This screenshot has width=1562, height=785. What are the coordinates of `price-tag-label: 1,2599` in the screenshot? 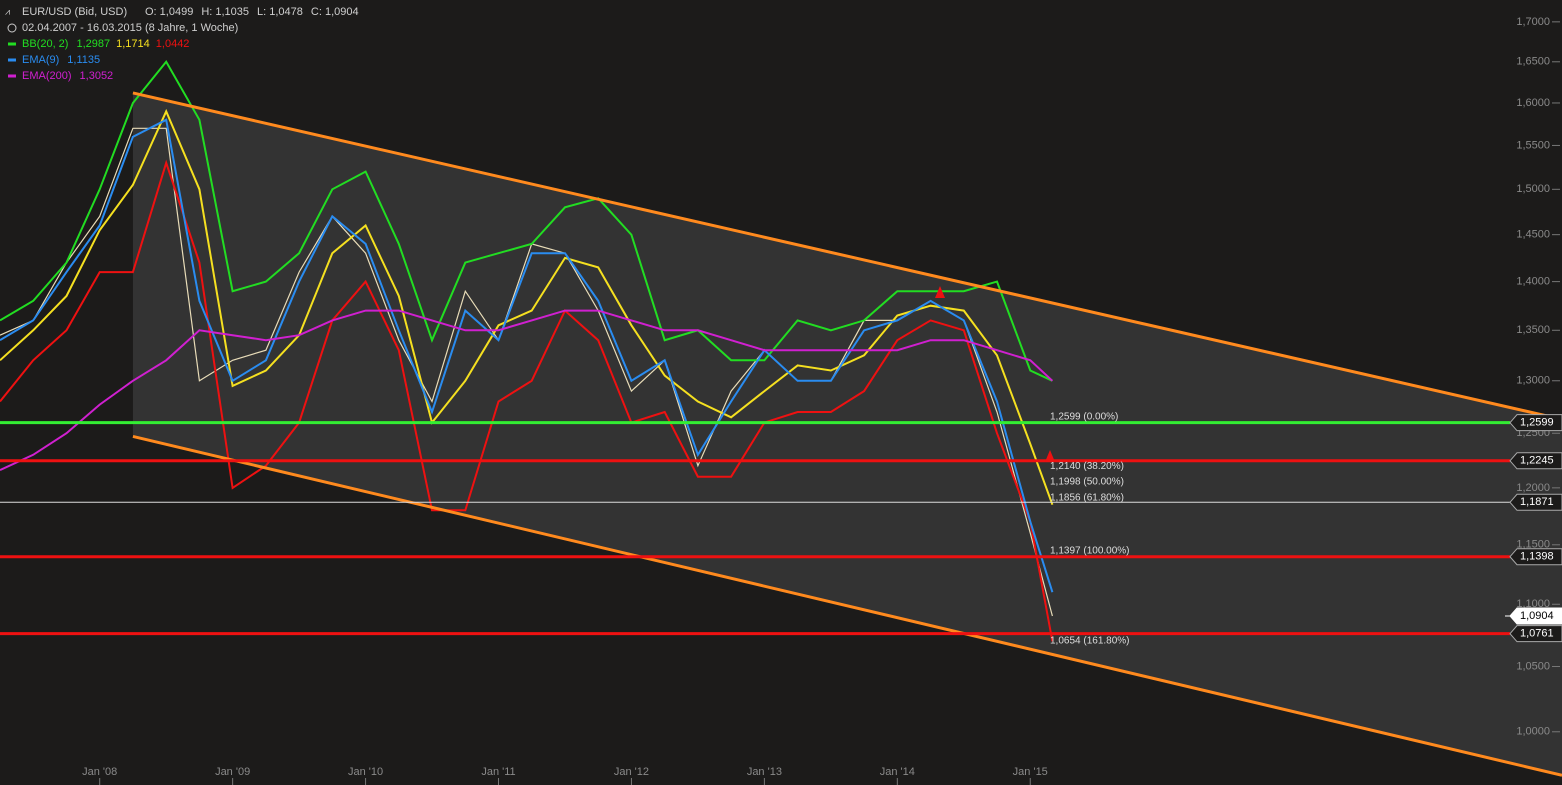 It's located at (1537, 423).